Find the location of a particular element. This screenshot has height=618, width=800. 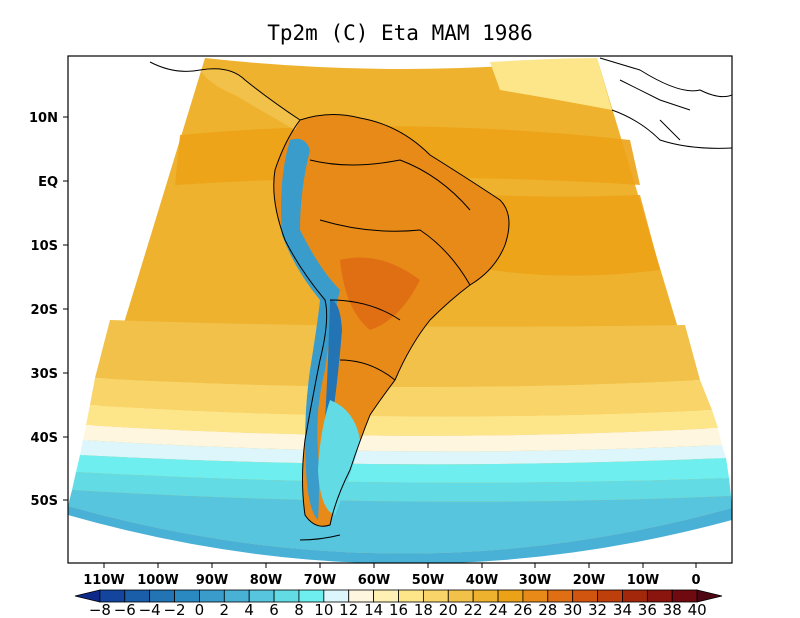

colorbar-label: 38 is located at coordinates (672, 609).